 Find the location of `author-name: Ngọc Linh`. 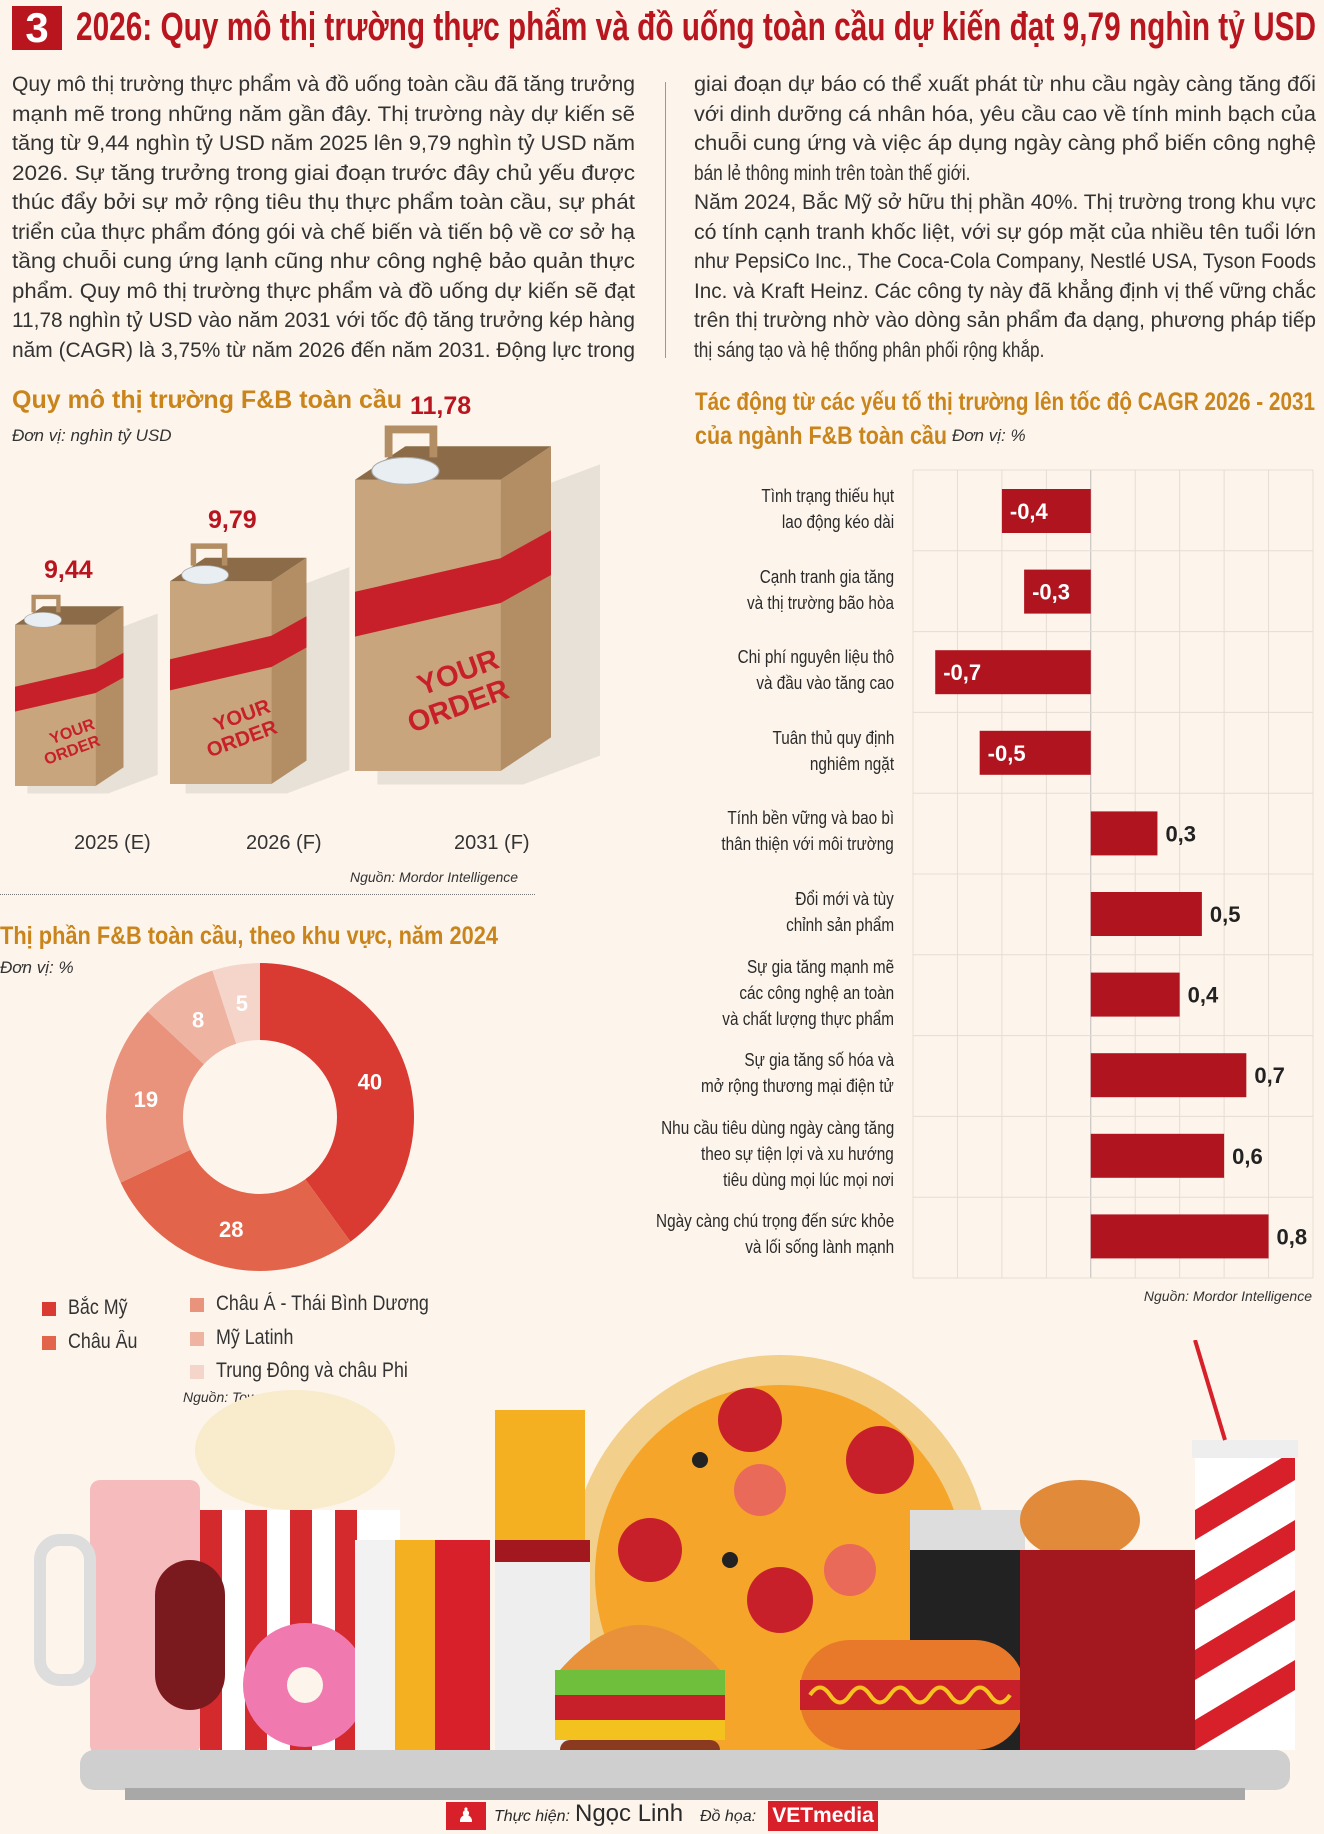

author-name: Ngọc Linh is located at coordinates (629, 1813).